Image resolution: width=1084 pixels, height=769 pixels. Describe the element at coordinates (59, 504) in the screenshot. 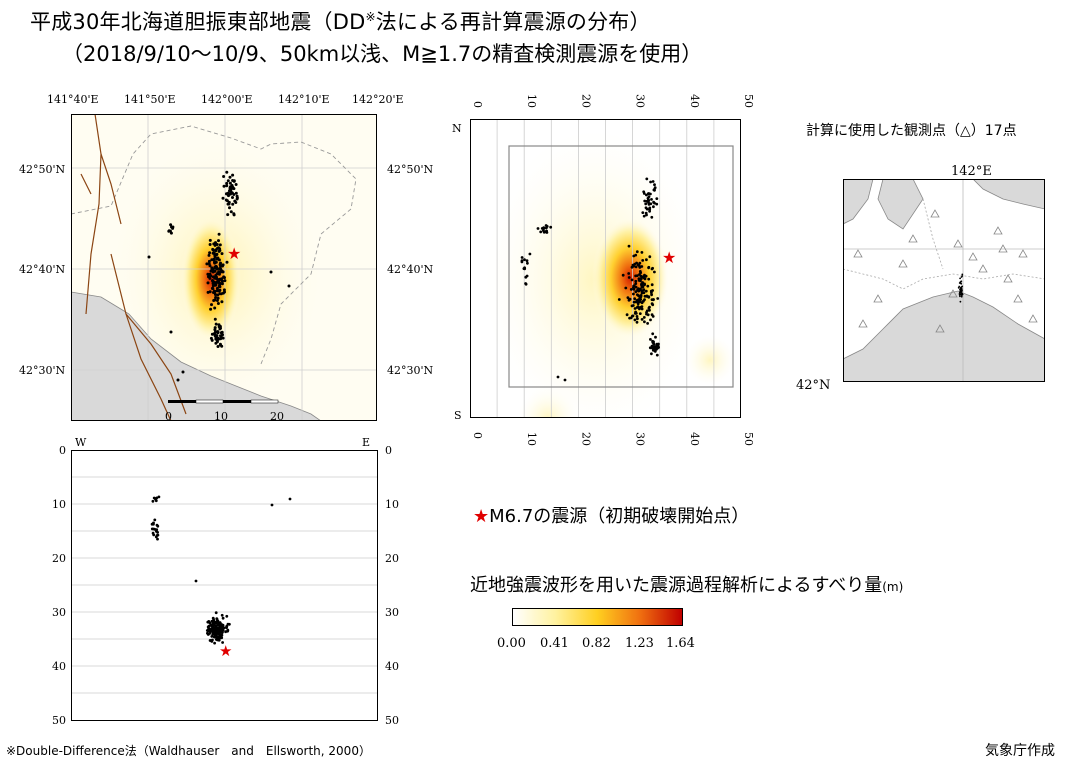

I see `depth-tick-left: 10` at that location.